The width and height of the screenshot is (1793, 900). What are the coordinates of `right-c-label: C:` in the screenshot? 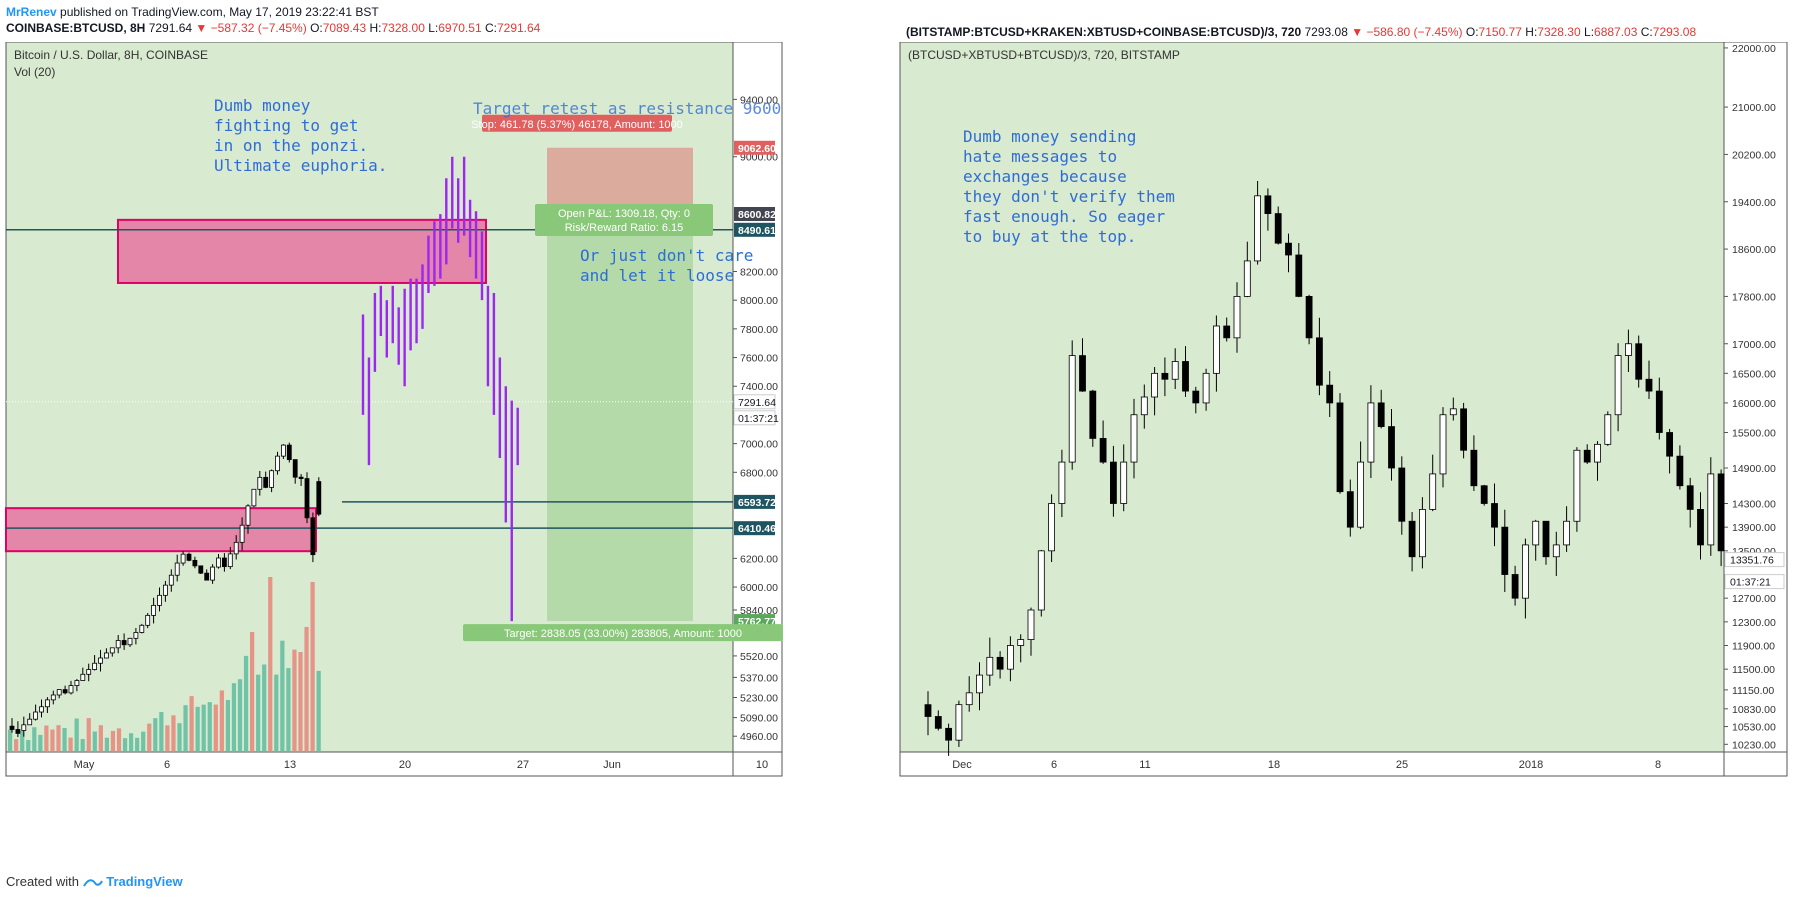 It's located at (1646, 32).